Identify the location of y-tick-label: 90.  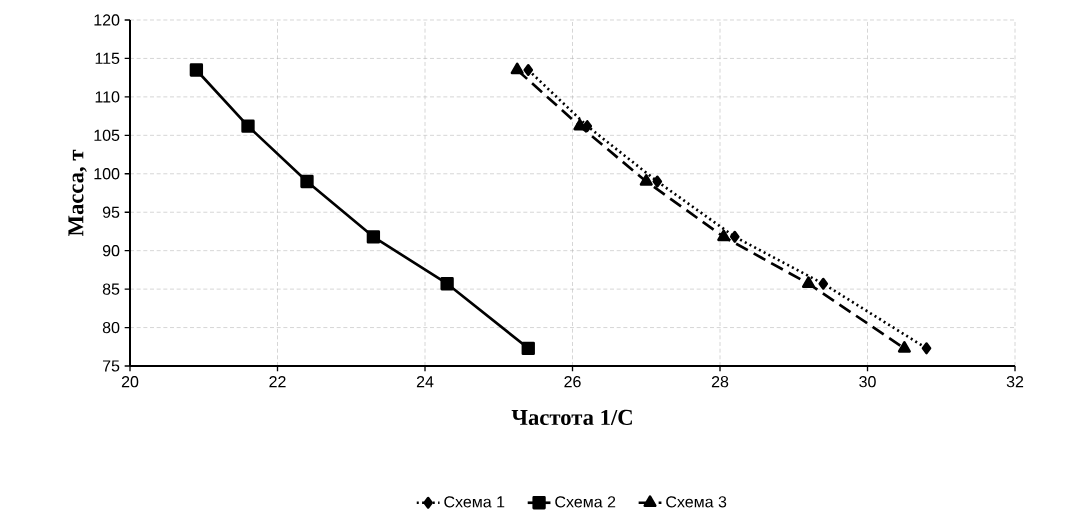
(111, 251).